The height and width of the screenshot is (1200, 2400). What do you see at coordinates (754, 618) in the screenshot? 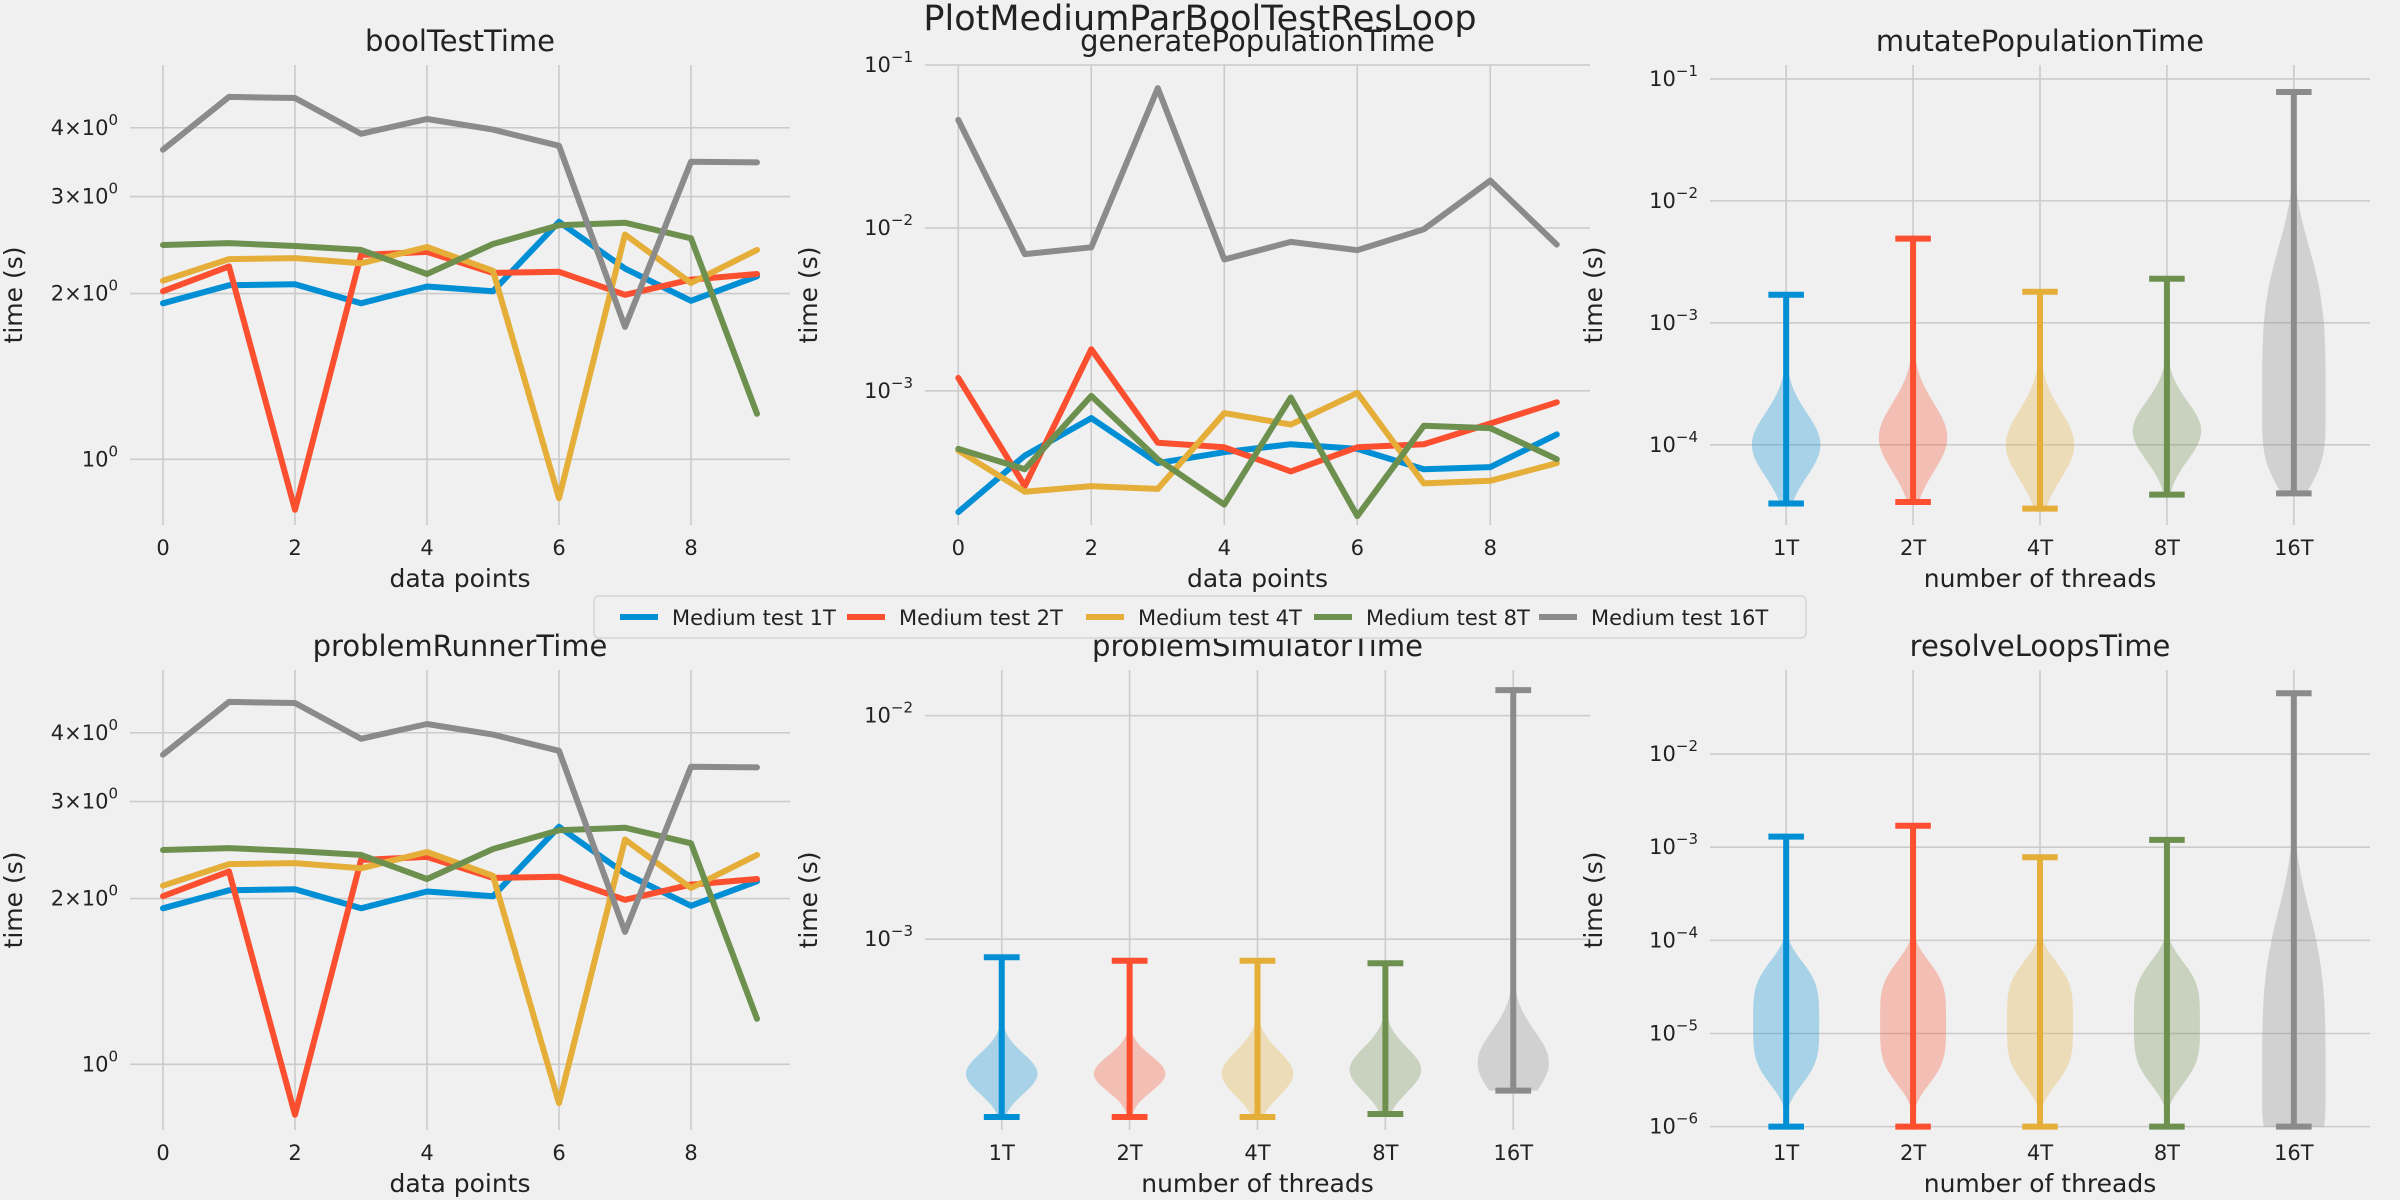
I see `legend-label-1: Medium test 1T` at bounding box center [754, 618].